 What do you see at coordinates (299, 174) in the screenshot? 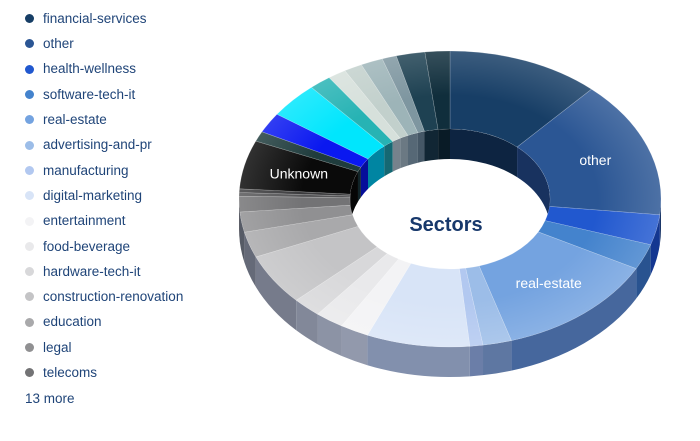
I see `slice-label-Unknown: Unknown` at bounding box center [299, 174].